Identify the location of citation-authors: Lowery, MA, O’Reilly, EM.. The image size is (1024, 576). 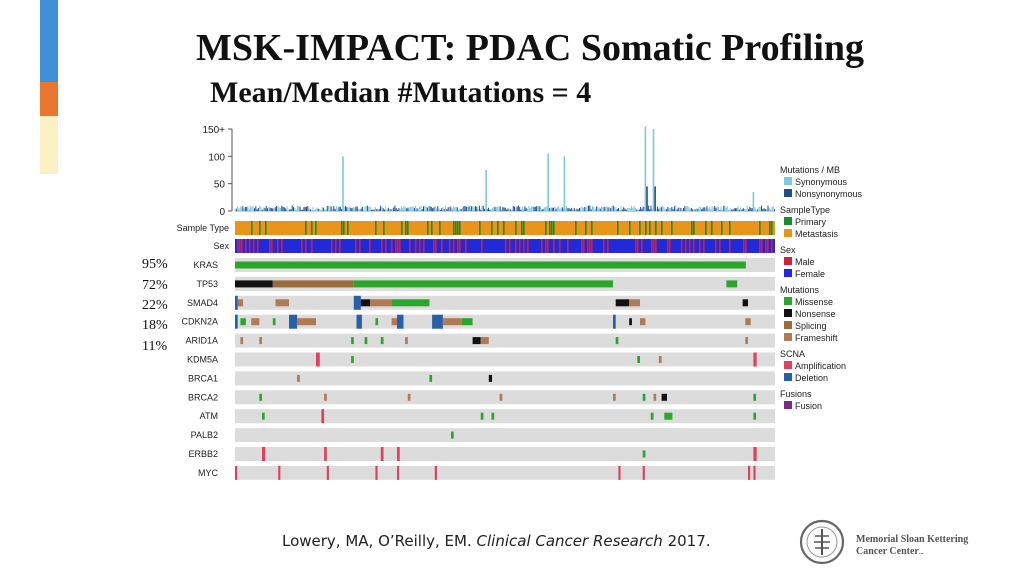
(377, 541).